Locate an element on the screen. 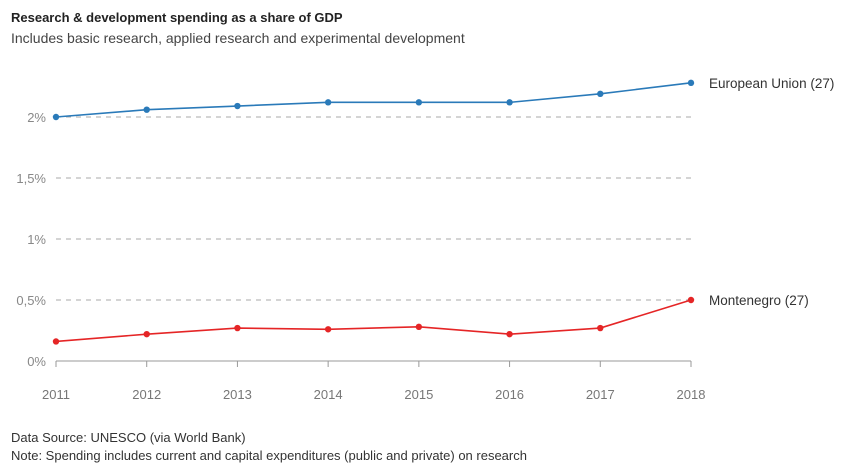 The image size is (864, 466). y-tick-label: 1% is located at coordinates (36, 239).